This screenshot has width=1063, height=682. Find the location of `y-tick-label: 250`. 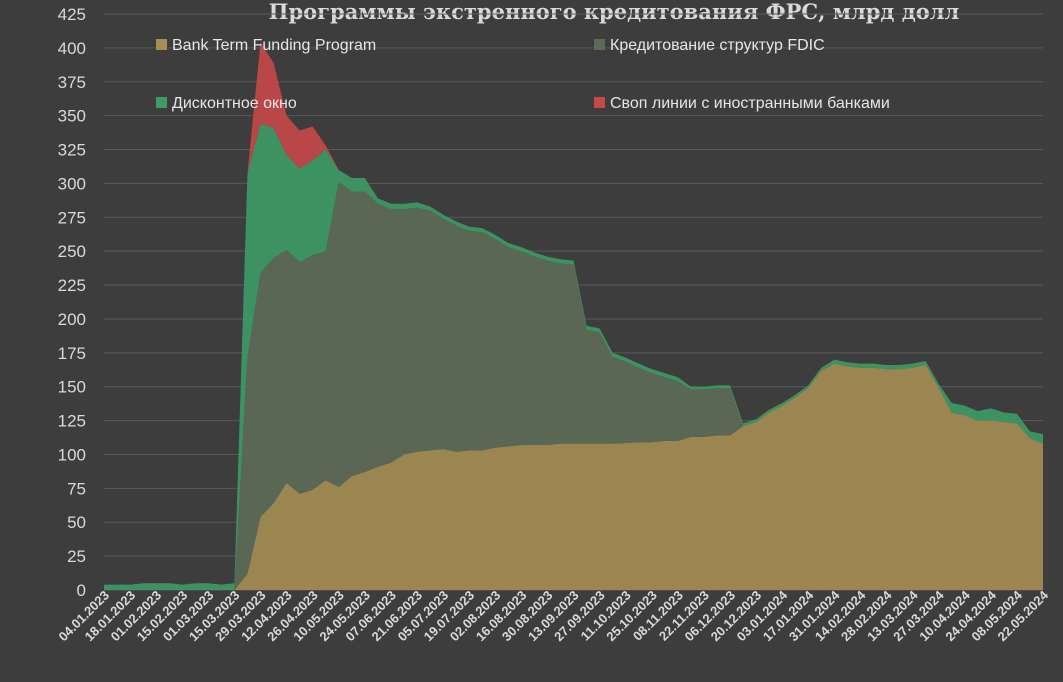

y-tick-label: 250 is located at coordinates (72, 251).